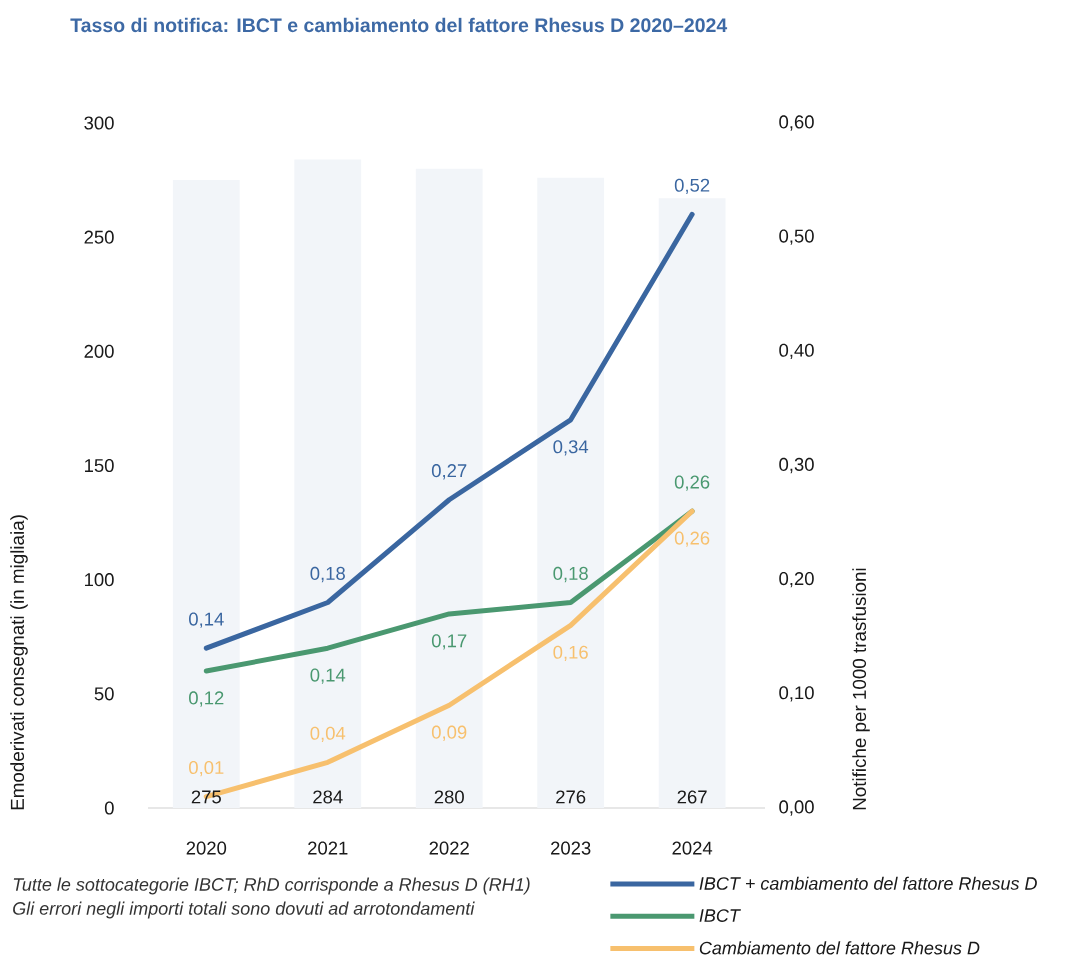  Describe the element at coordinates (449, 733) in the screenshot. I see `data-label: 0,09` at that location.